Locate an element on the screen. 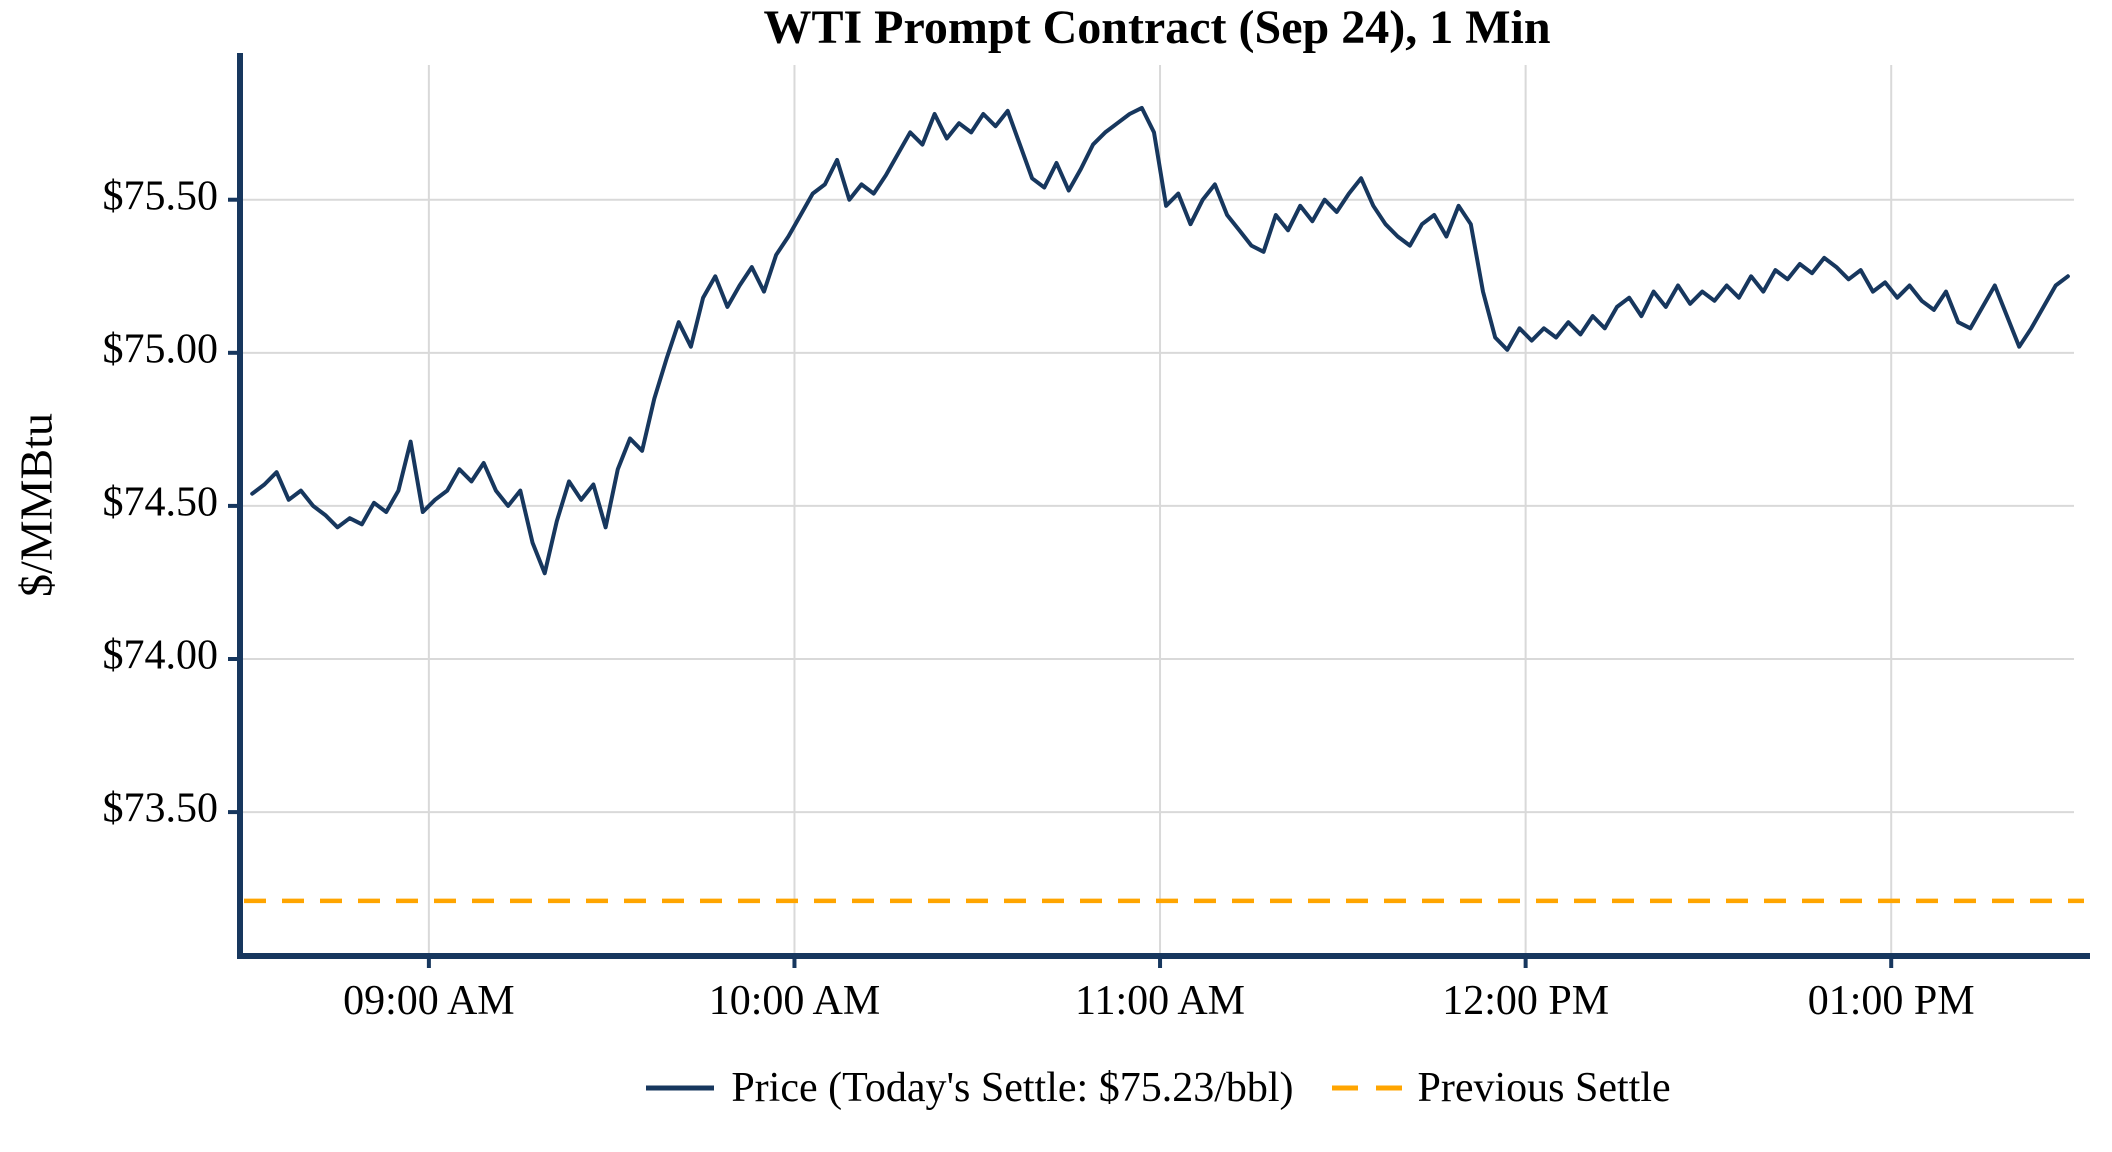 Image resolution: width=2112 pixels, height=1152 pixels. y-tick-label: $75.50 is located at coordinates (161, 196).